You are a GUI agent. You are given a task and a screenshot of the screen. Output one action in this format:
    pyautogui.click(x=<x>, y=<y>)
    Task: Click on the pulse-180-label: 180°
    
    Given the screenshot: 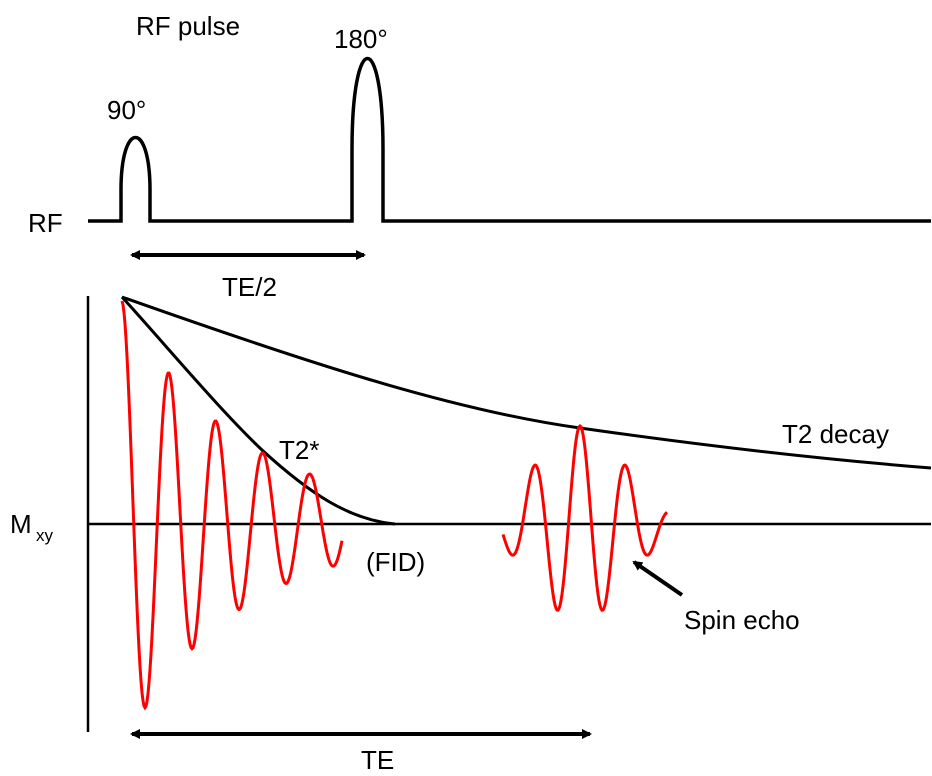 What is the action you would take?
    pyautogui.click(x=361, y=39)
    